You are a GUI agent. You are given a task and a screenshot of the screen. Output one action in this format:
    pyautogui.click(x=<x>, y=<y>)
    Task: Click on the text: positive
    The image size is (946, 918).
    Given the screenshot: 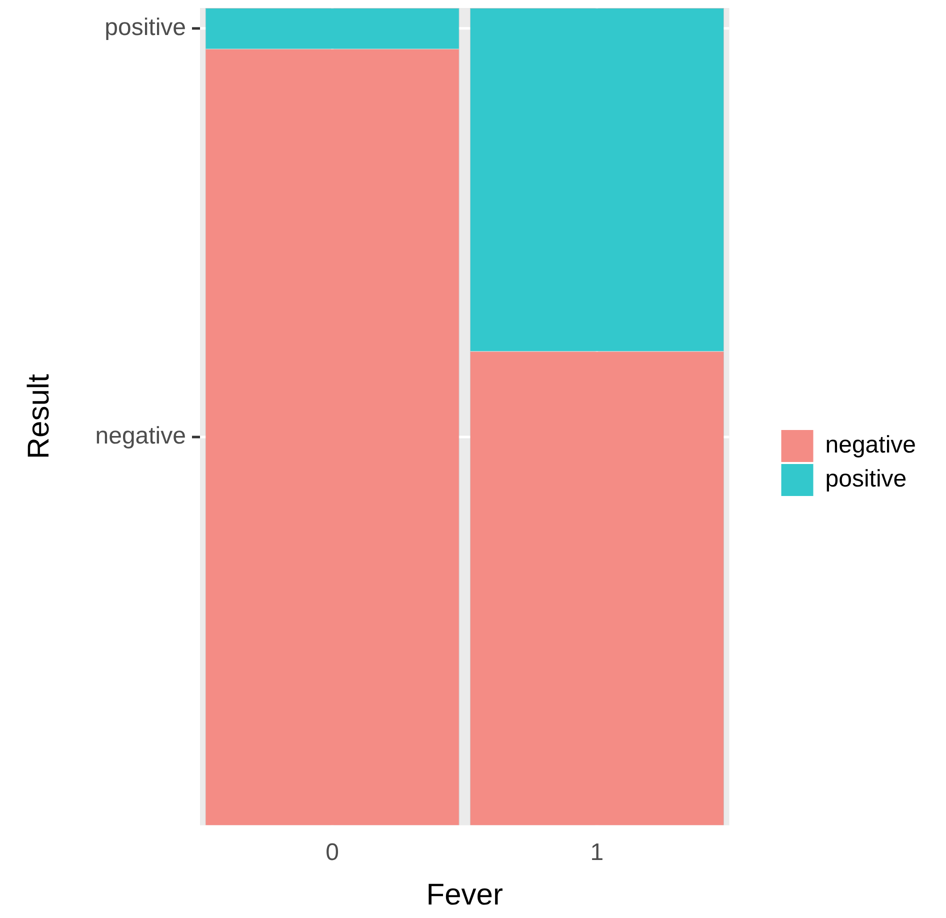 What is the action you would take?
    pyautogui.click(x=145, y=28)
    